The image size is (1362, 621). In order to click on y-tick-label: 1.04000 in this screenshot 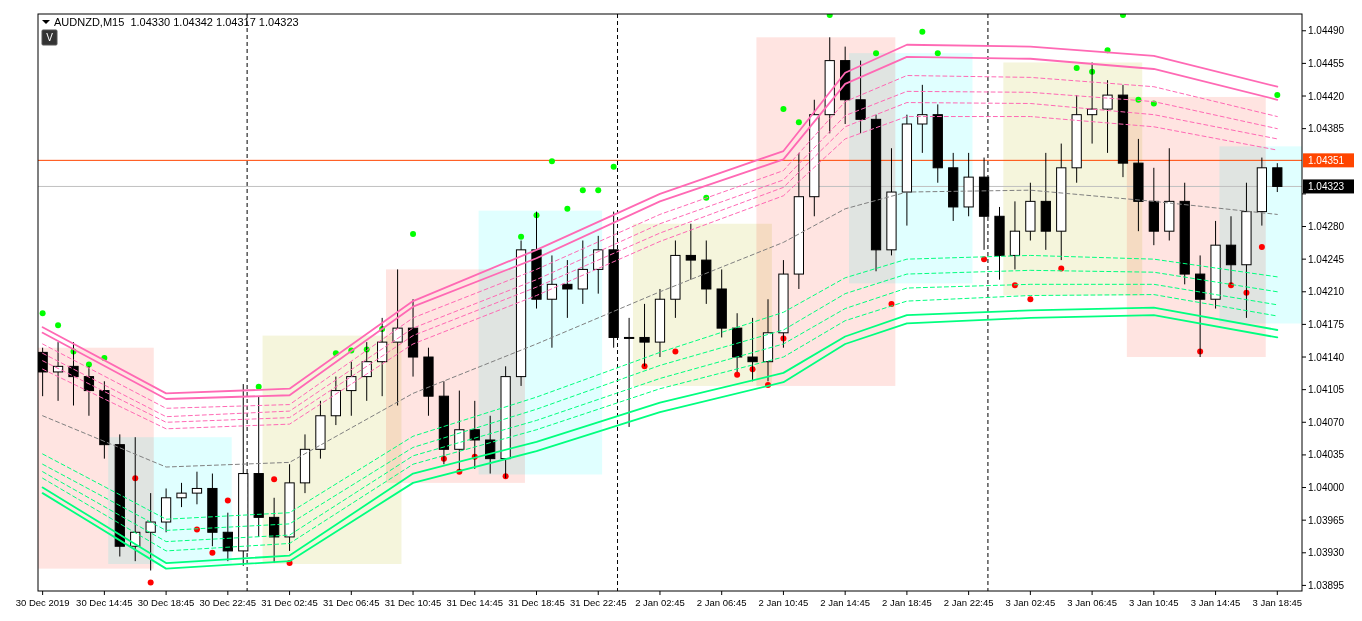, I will do `click(1326, 488)`.